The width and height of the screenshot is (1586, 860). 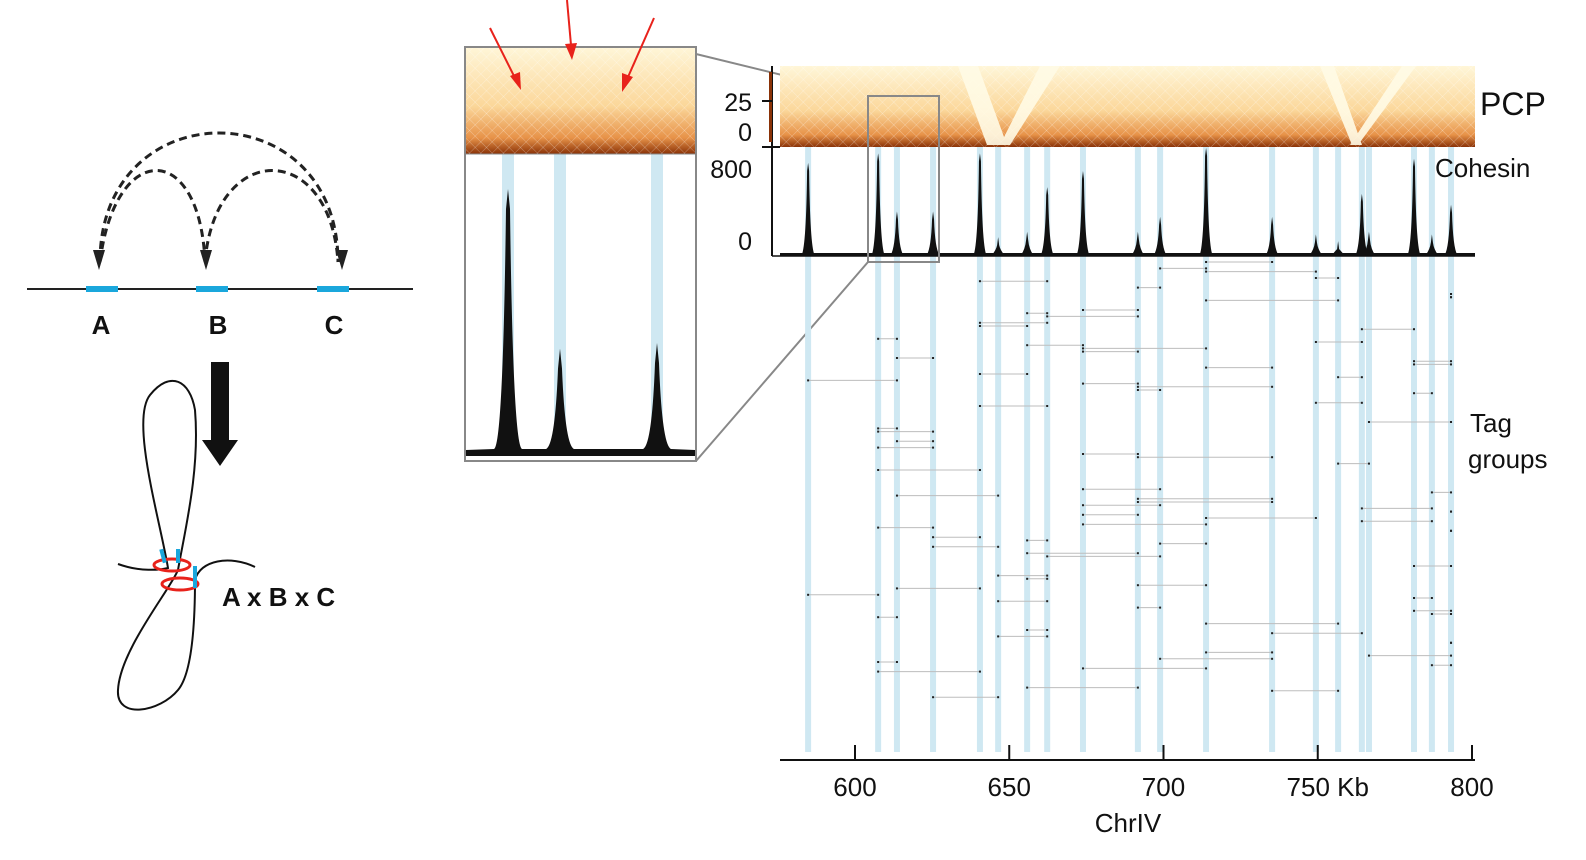 What do you see at coordinates (738, 103) in the screenshot?
I see `pcp-tick-25: 25` at bounding box center [738, 103].